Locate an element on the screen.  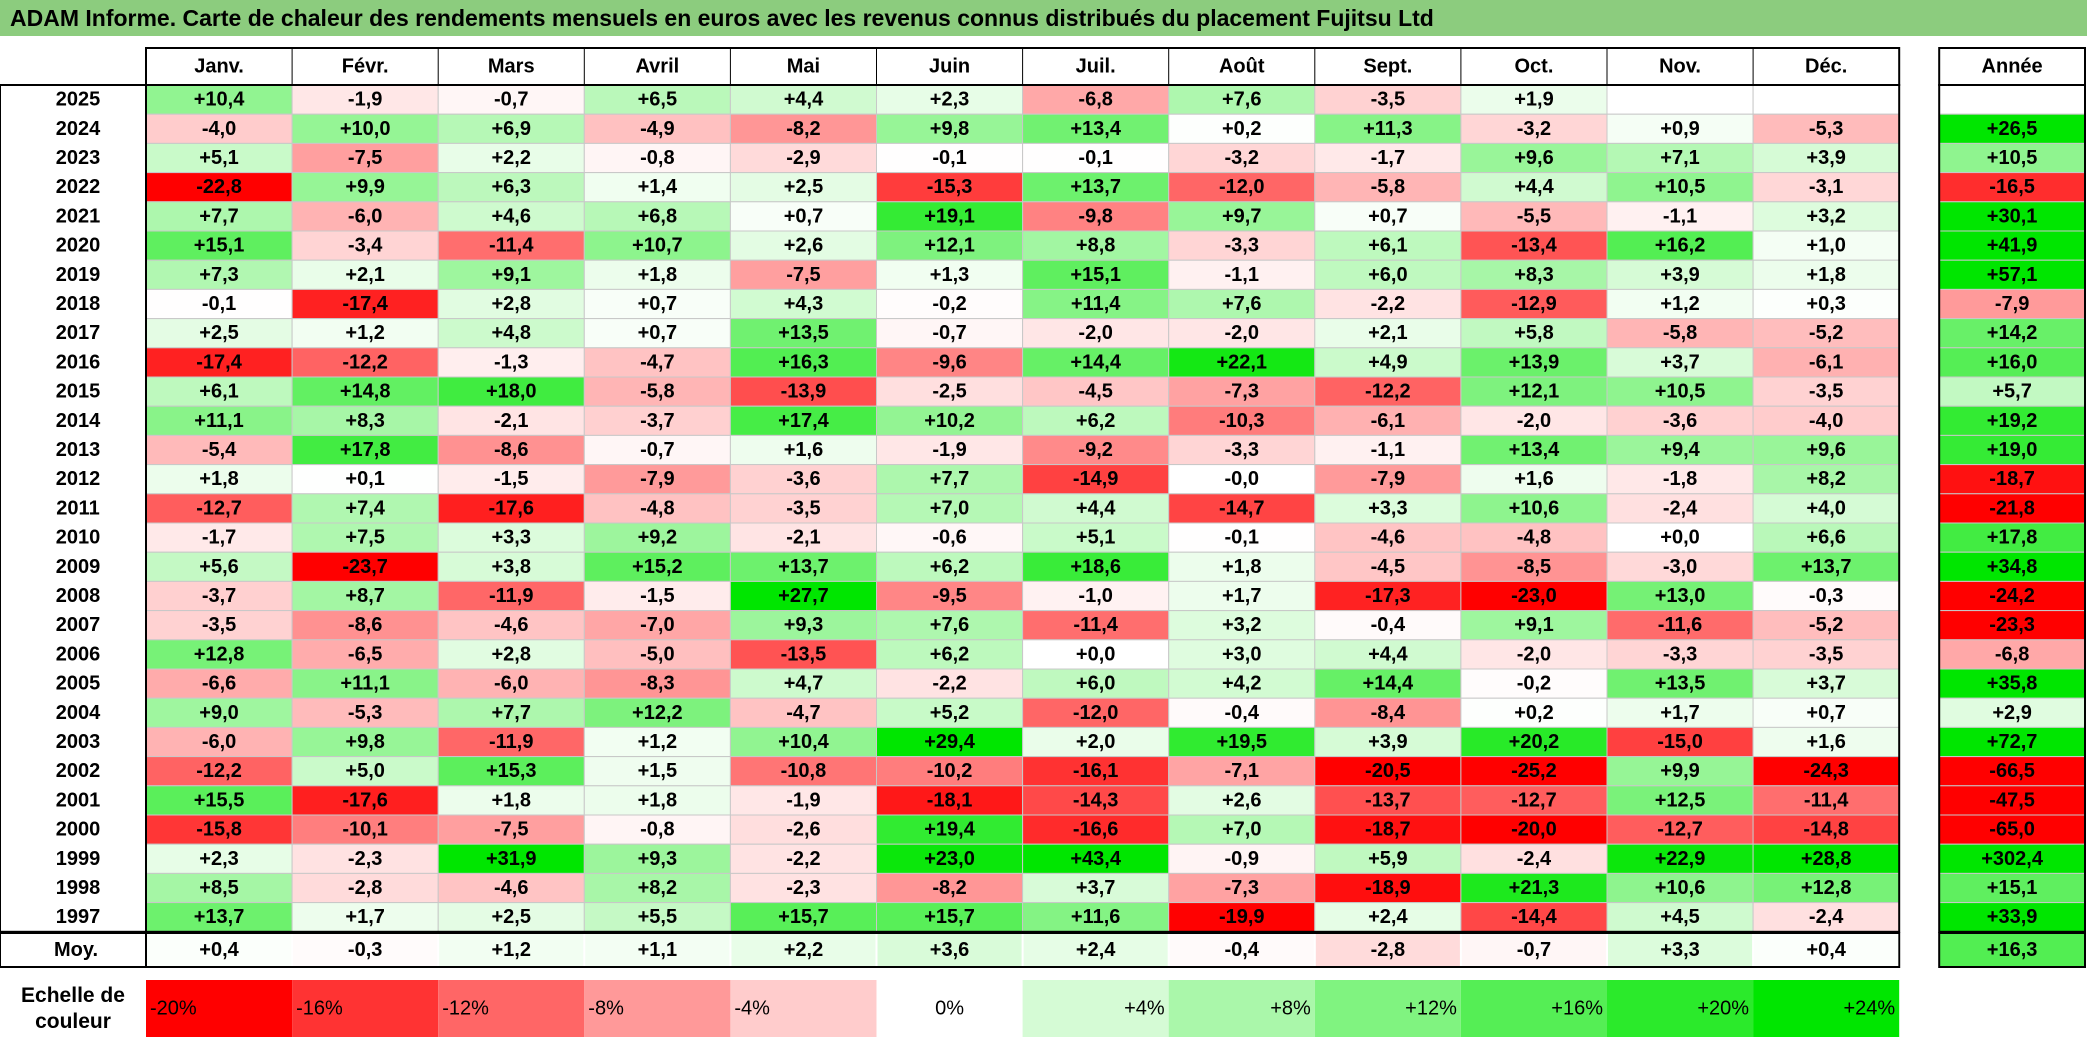
average-value: +1,1 is located at coordinates (657, 950).